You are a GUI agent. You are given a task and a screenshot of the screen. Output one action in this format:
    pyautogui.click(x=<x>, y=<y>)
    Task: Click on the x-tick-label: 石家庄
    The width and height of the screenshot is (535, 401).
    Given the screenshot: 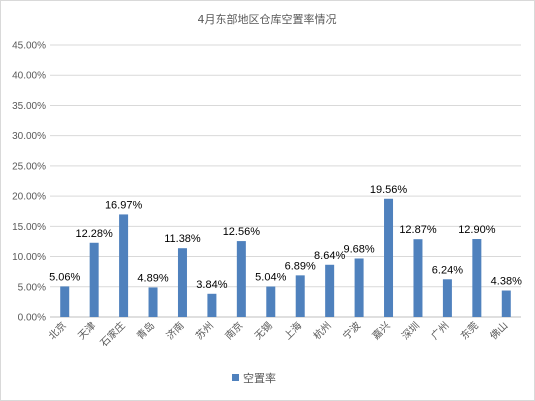 What is the action you would take?
    pyautogui.click(x=112, y=334)
    